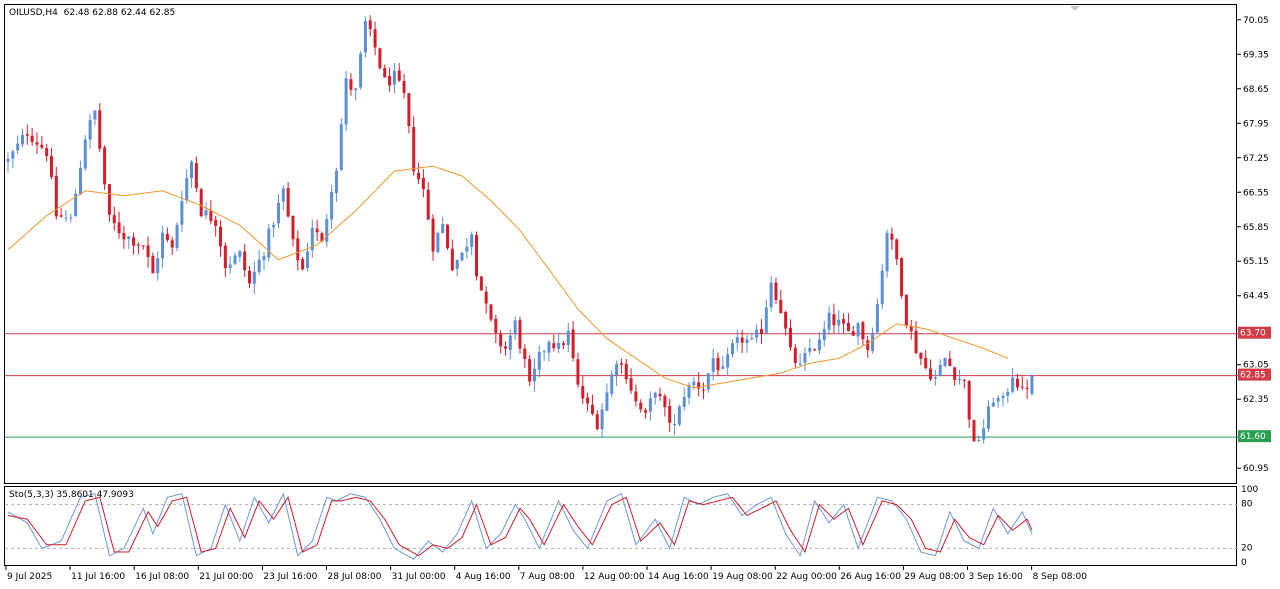  What do you see at coordinates (678, 577) in the screenshot?
I see `time-tick-label: 14 Aug 16:00` at bounding box center [678, 577].